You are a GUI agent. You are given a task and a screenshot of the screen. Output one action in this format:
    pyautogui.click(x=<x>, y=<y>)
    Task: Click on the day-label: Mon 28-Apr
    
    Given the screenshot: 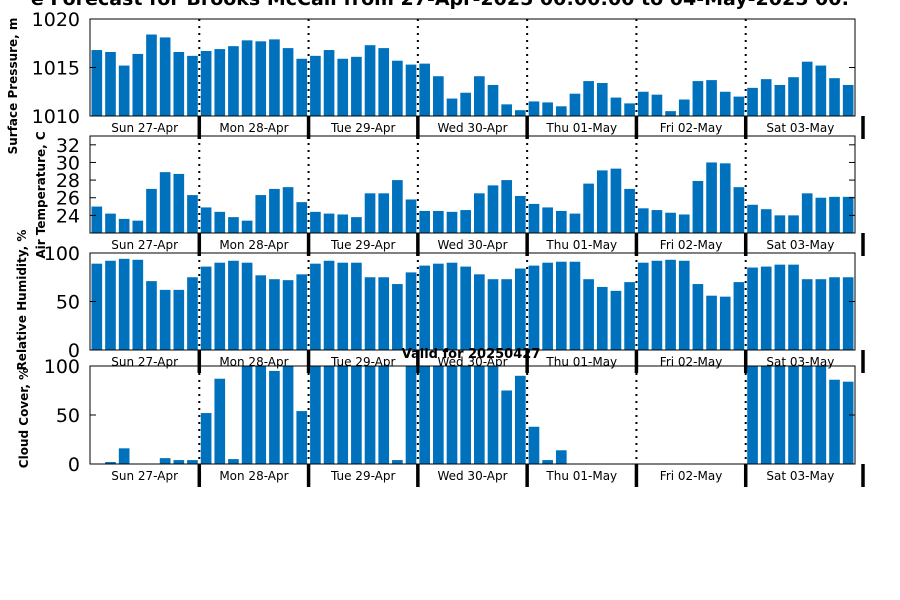 What is the action you would take?
    pyautogui.click(x=253, y=128)
    